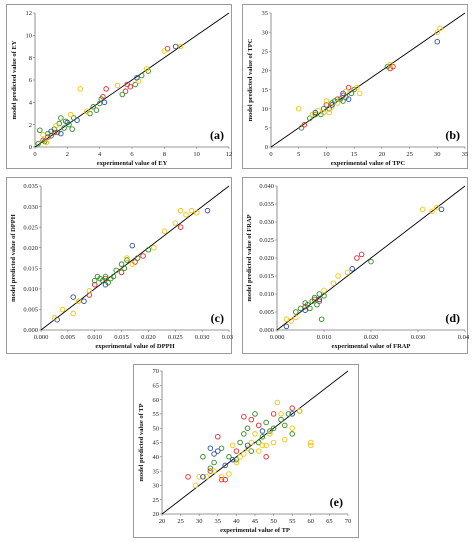 This screenshot has height=542, width=474. What do you see at coordinates (217, 318) in the screenshot?
I see `panel-label: (c)` at bounding box center [217, 318].